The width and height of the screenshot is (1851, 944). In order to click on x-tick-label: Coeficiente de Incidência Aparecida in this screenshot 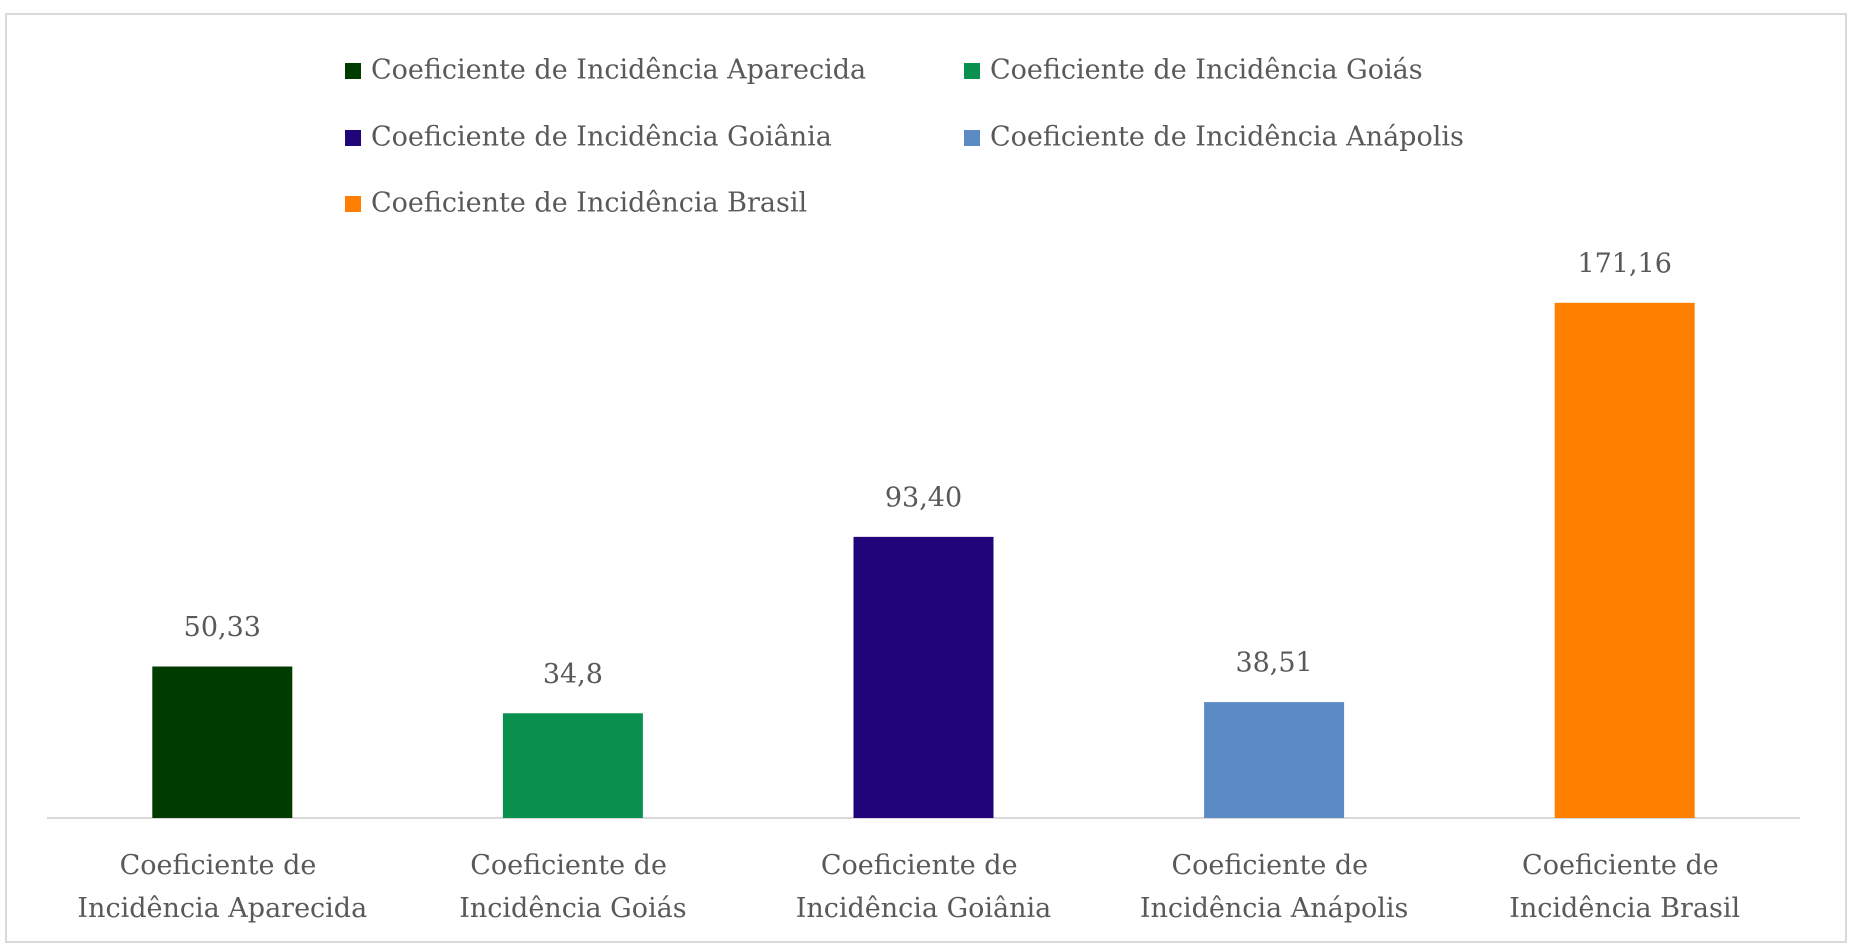, I will do `click(222, 887)`.